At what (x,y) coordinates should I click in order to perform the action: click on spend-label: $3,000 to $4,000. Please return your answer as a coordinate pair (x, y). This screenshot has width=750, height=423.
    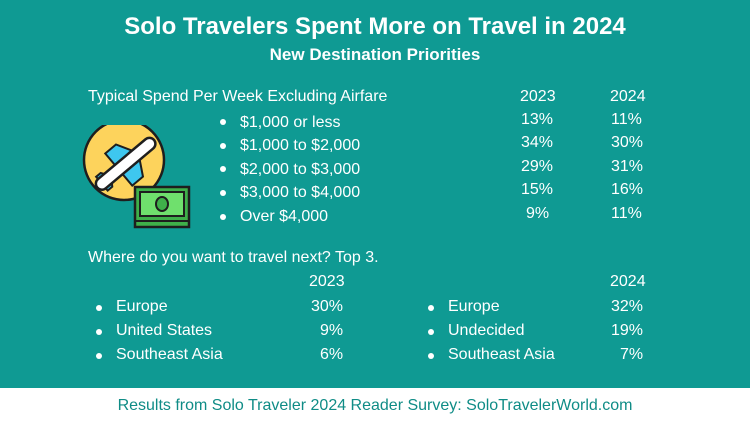
    Looking at the image, I should click on (300, 192).